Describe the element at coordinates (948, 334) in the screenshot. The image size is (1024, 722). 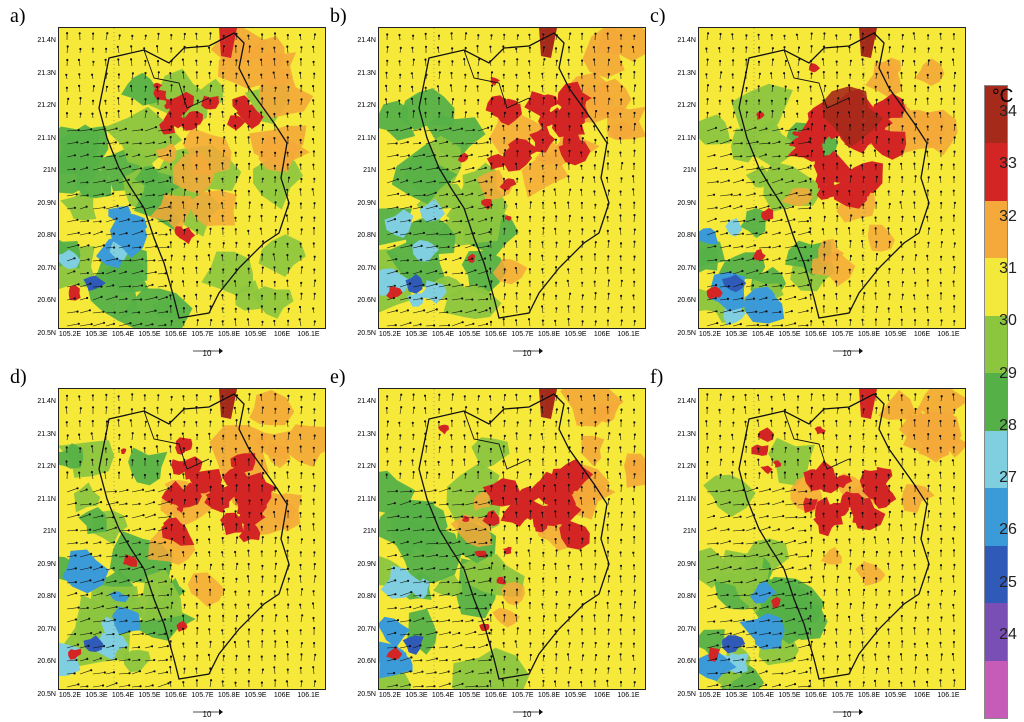
I see `longitude-label: 106.1E` at that location.